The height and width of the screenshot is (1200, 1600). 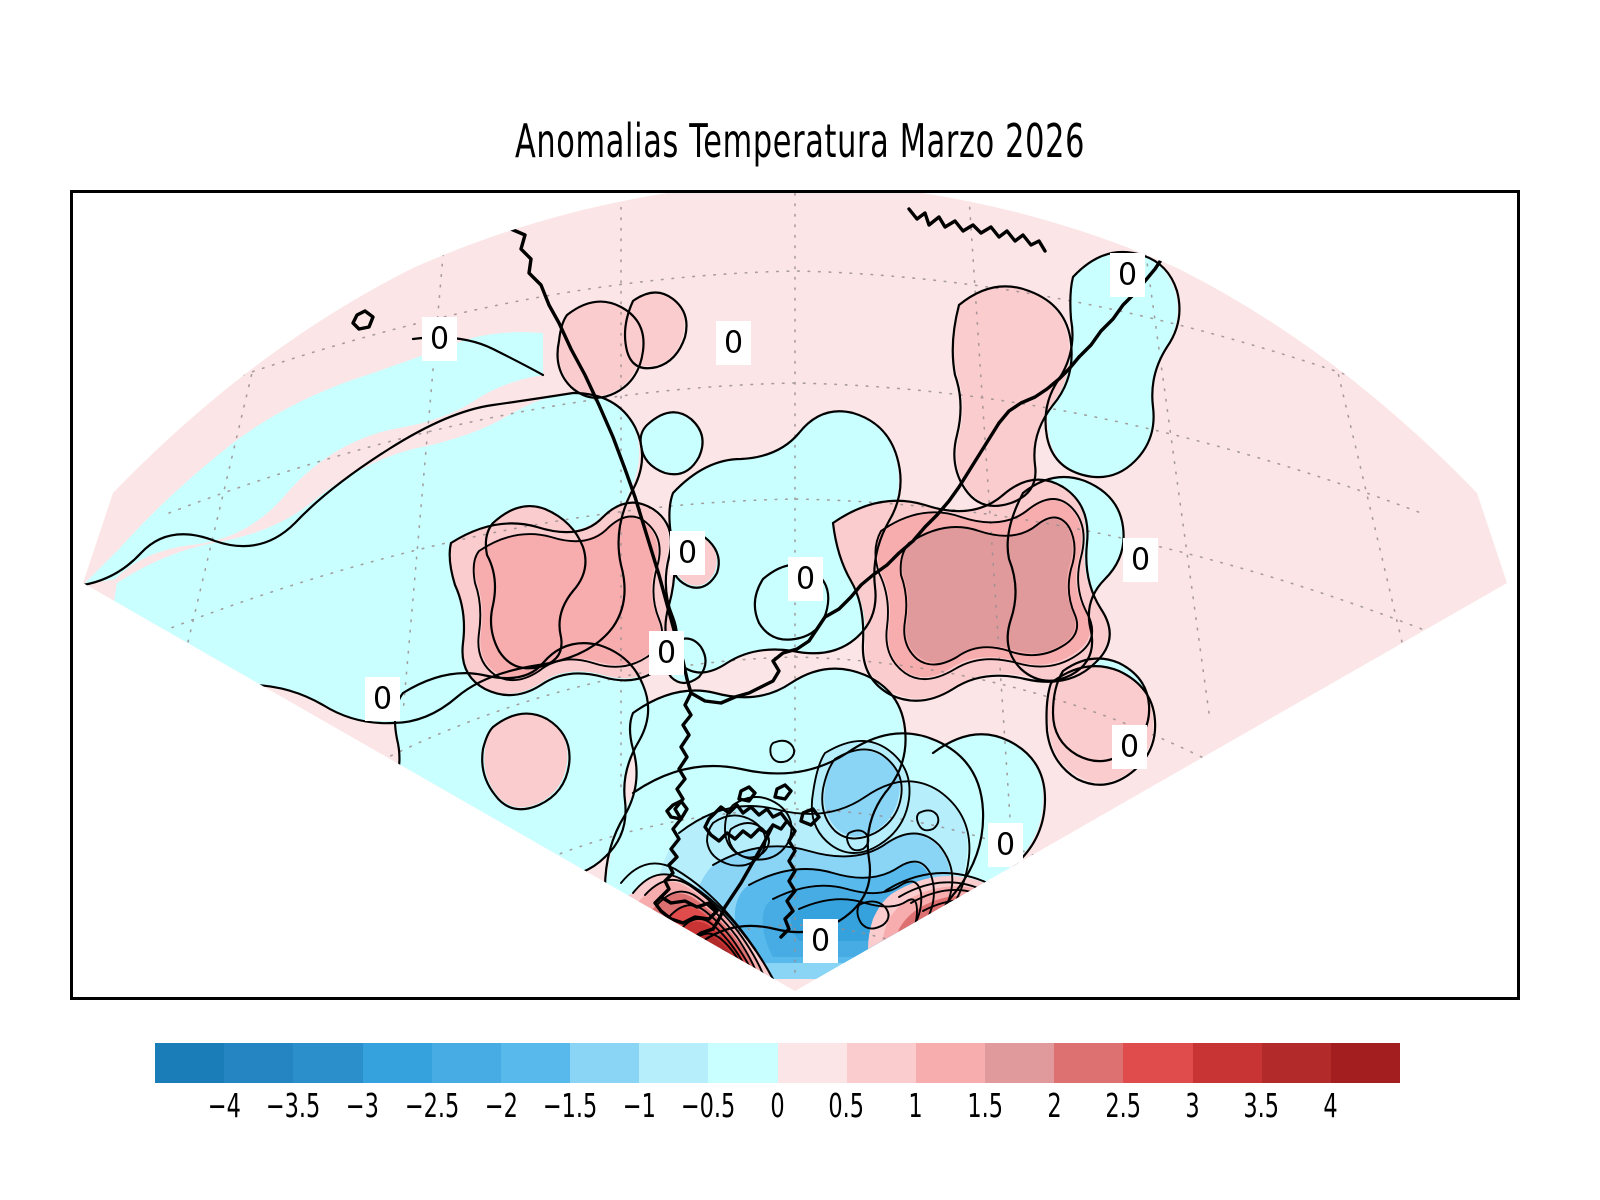 I want to click on colorbar-tick: −1.5, so click(x=570, y=1105).